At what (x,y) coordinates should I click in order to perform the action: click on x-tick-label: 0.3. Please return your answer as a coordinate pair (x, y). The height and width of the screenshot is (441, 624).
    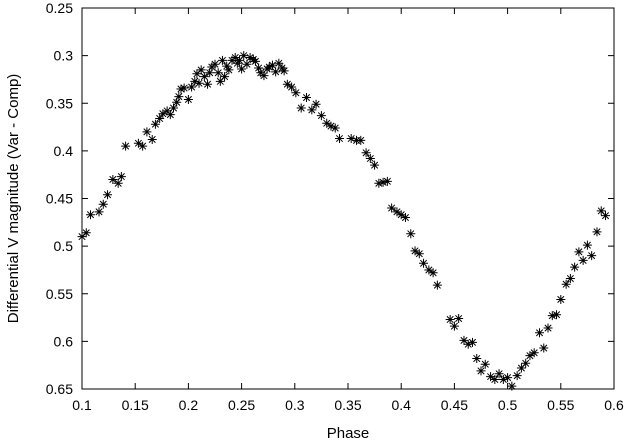
    Looking at the image, I should click on (295, 405).